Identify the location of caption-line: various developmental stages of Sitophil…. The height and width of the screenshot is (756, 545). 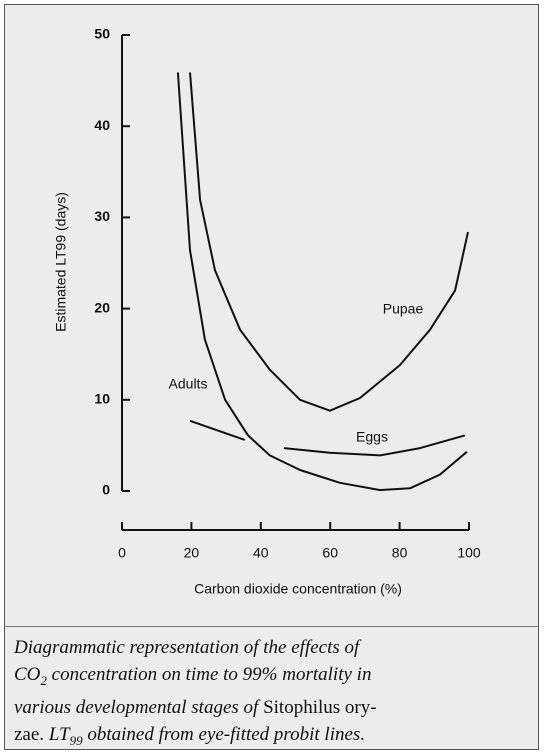
(274, 707).